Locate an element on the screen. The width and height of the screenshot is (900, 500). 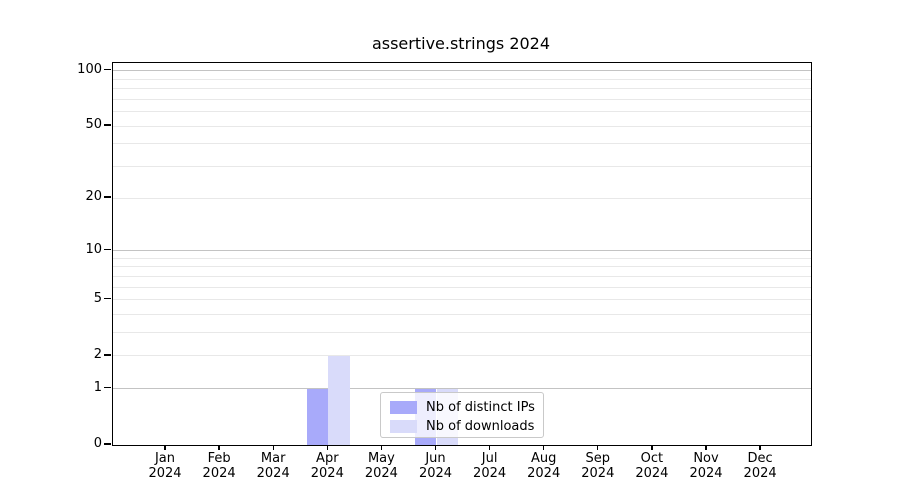
x-tick-label-nov: Nov 2024 is located at coordinates (706, 466).